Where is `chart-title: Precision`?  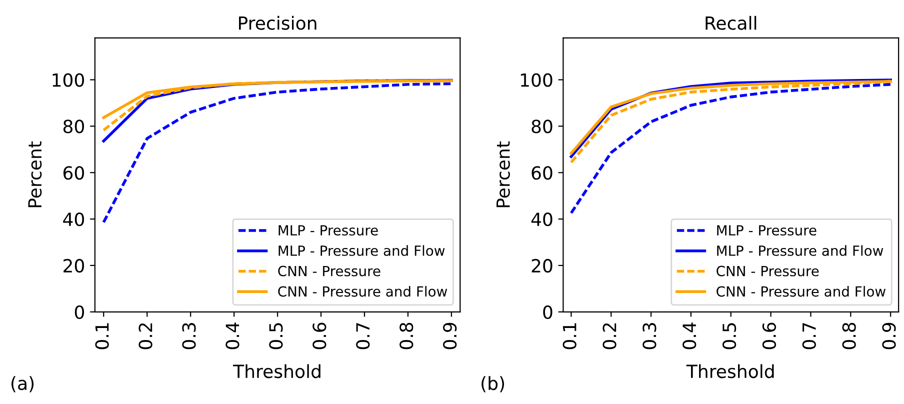 chart-title: Precision is located at coordinates (277, 23).